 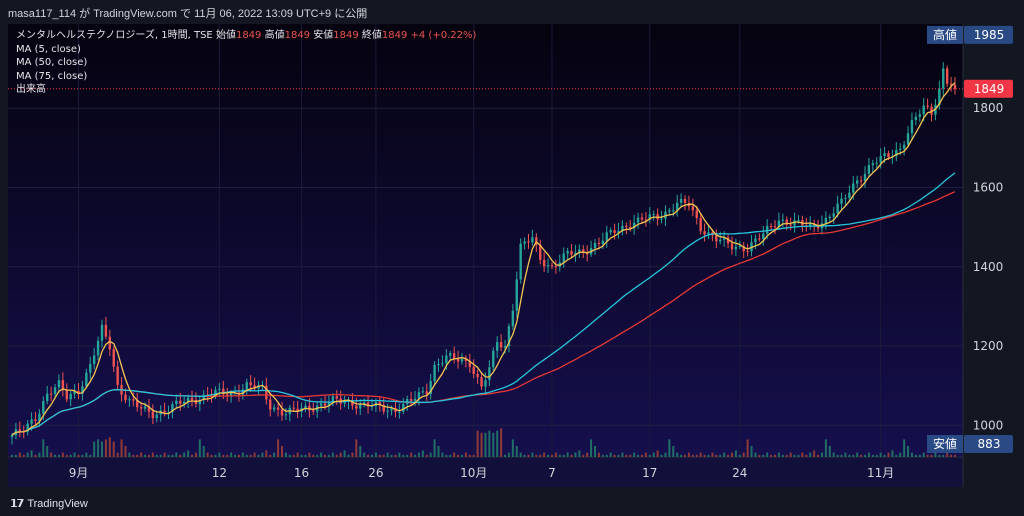 What do you see at coordinates (48, 49) in the screenshot?
I see `legend-ma5: MA (5, close)` at bounding box center [48, 49].